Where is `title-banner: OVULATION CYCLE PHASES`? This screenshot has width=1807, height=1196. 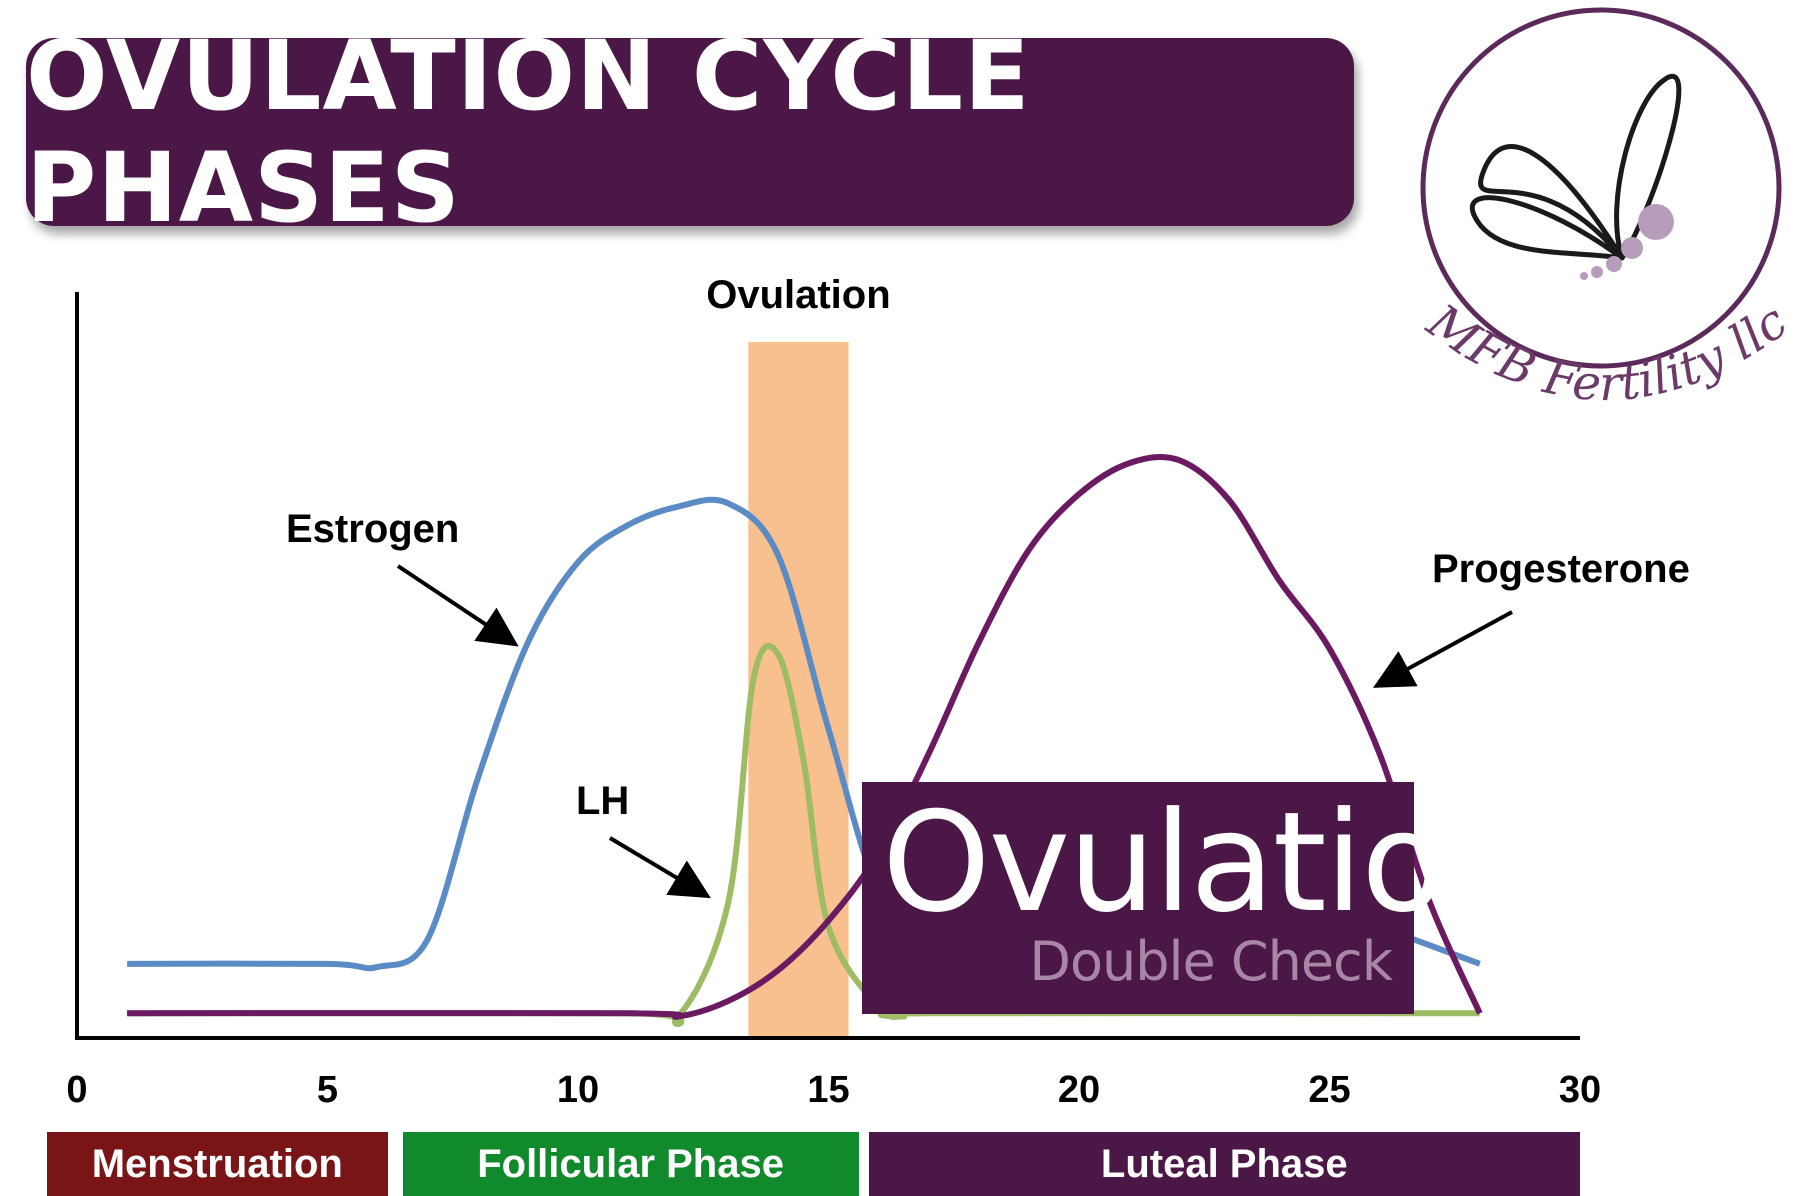 title-banner: OVULATION CYCLE PHASES is located at coordinates (690, 132).